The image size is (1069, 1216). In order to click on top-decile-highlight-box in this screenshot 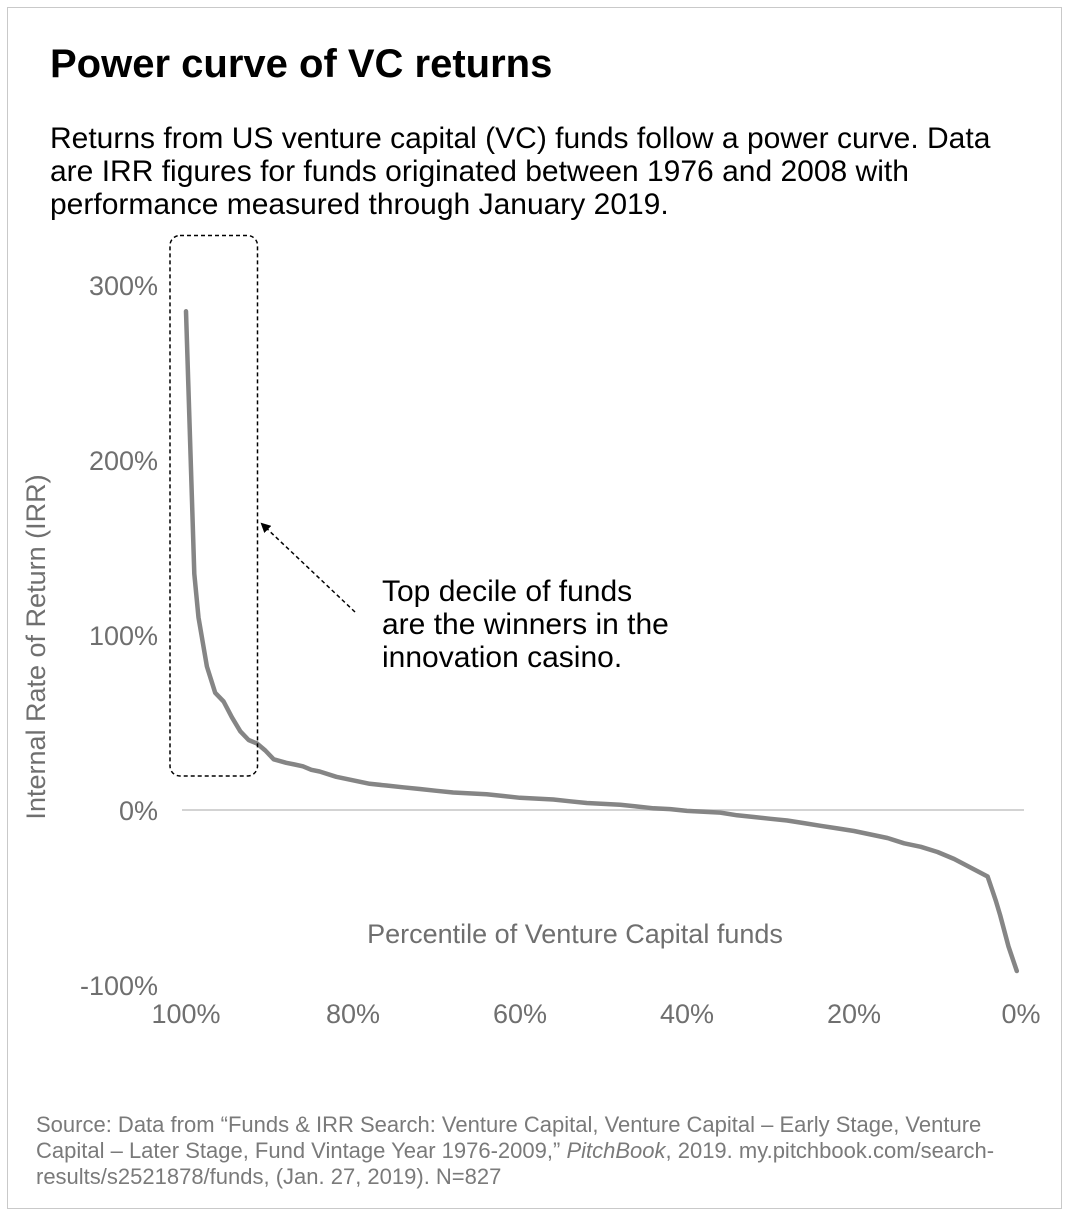, I will do `click(214, 505)`.